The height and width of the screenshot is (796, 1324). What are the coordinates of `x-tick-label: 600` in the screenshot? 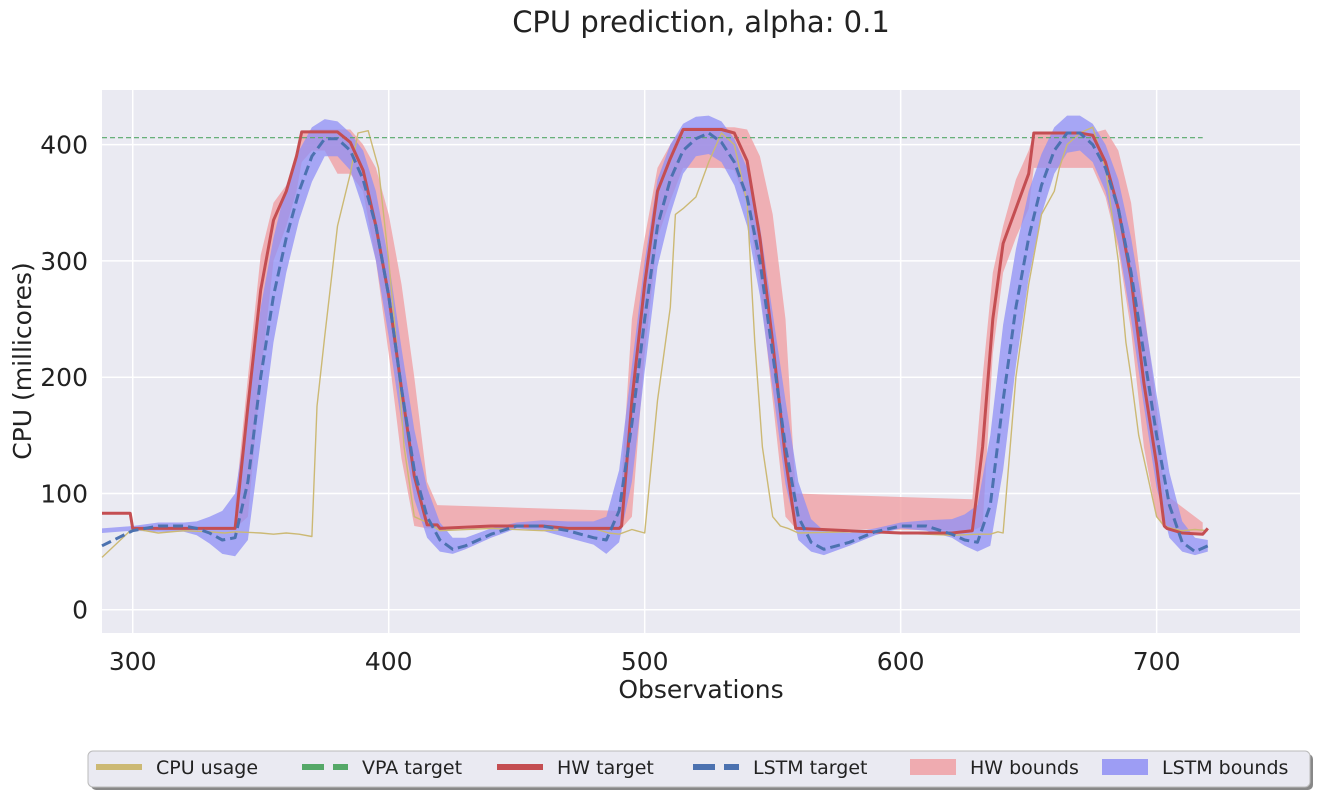 It's located at (901, 661).